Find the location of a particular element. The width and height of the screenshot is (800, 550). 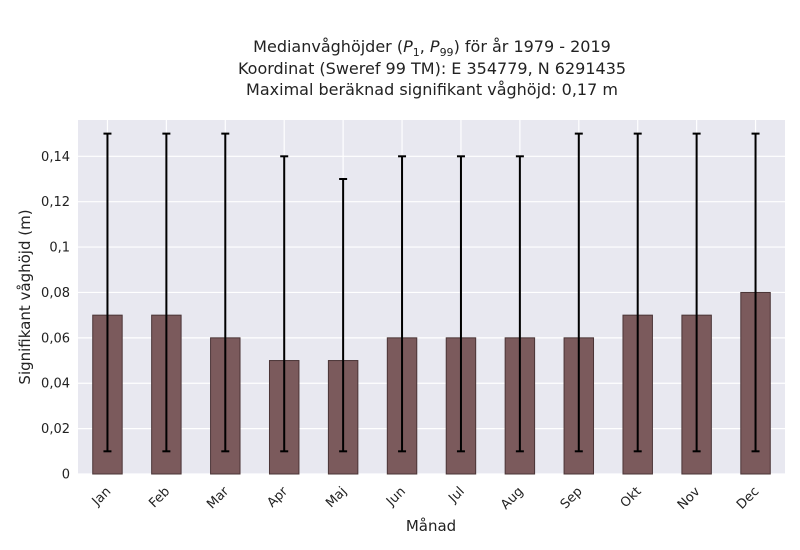

y-tick-label: 0,08 is located at coordinates (55, 293).